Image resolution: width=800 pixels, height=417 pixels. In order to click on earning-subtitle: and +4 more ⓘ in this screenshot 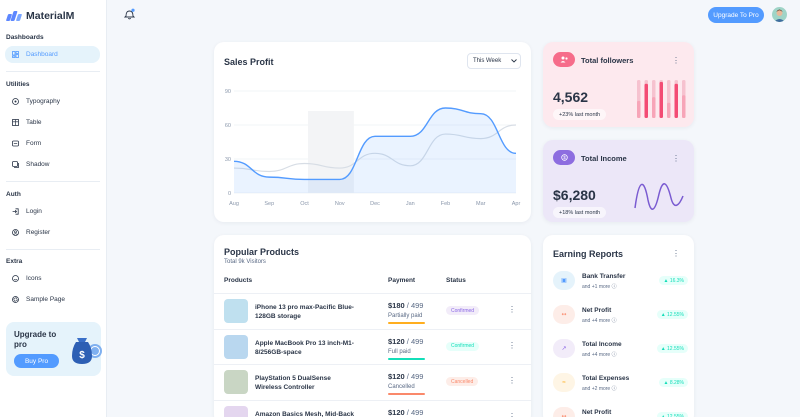, I will do `click(599, 355)`.